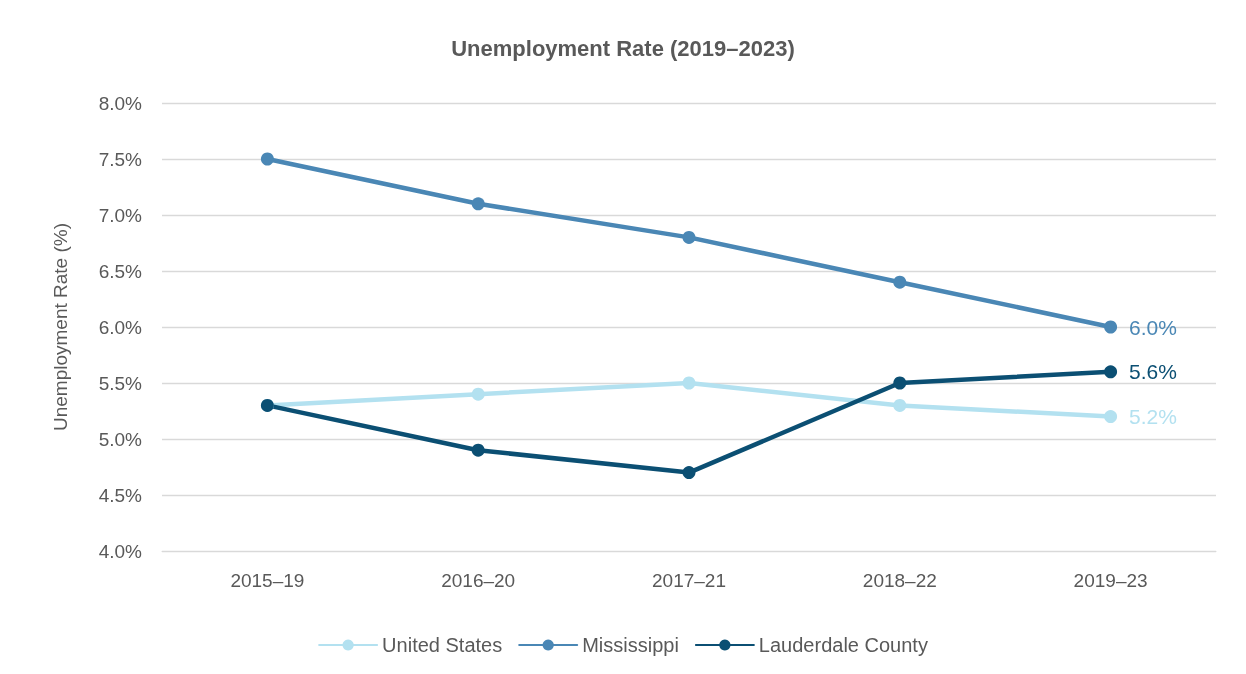 This screenshot has height=674, width=1246. Describe the element at coordinates (60, 327) in the screenshot. I see `y-axis-title: Unemployment Rate (%)` at that location.